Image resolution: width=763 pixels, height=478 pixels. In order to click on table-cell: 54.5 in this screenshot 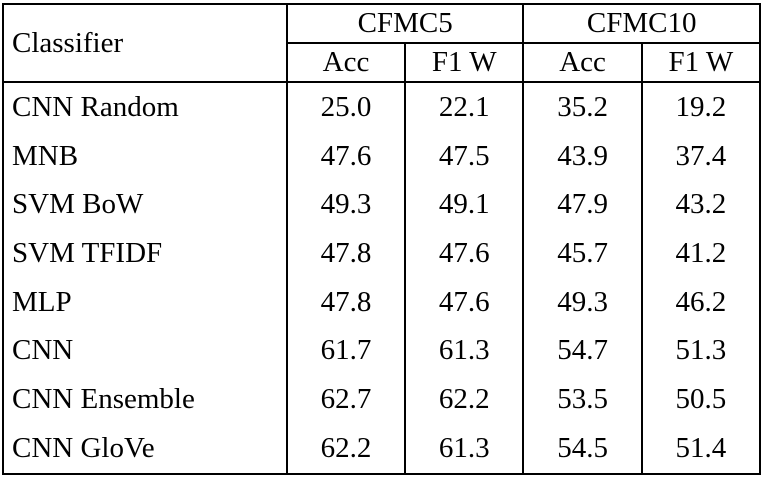, I will do `click(582, 448)`.